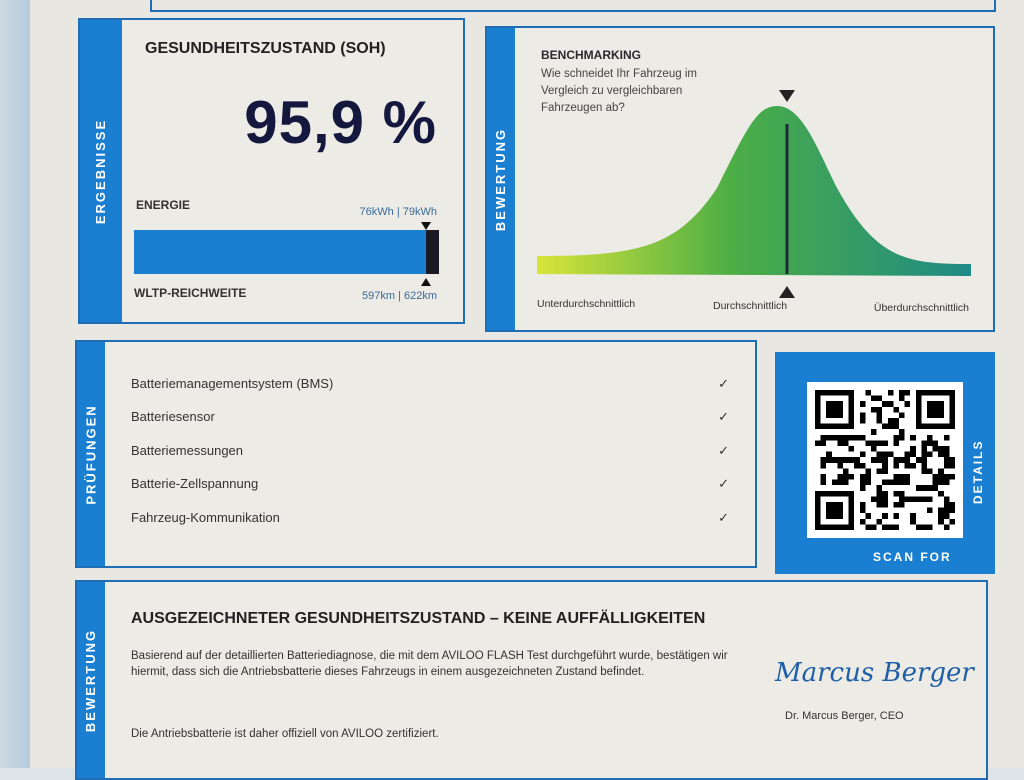 This screenshot has height=780, width=1024. What do you see at coordinates (280, 252) in the screenshot?
I see `energy-bar-fill` at bounding box center [280, 252].